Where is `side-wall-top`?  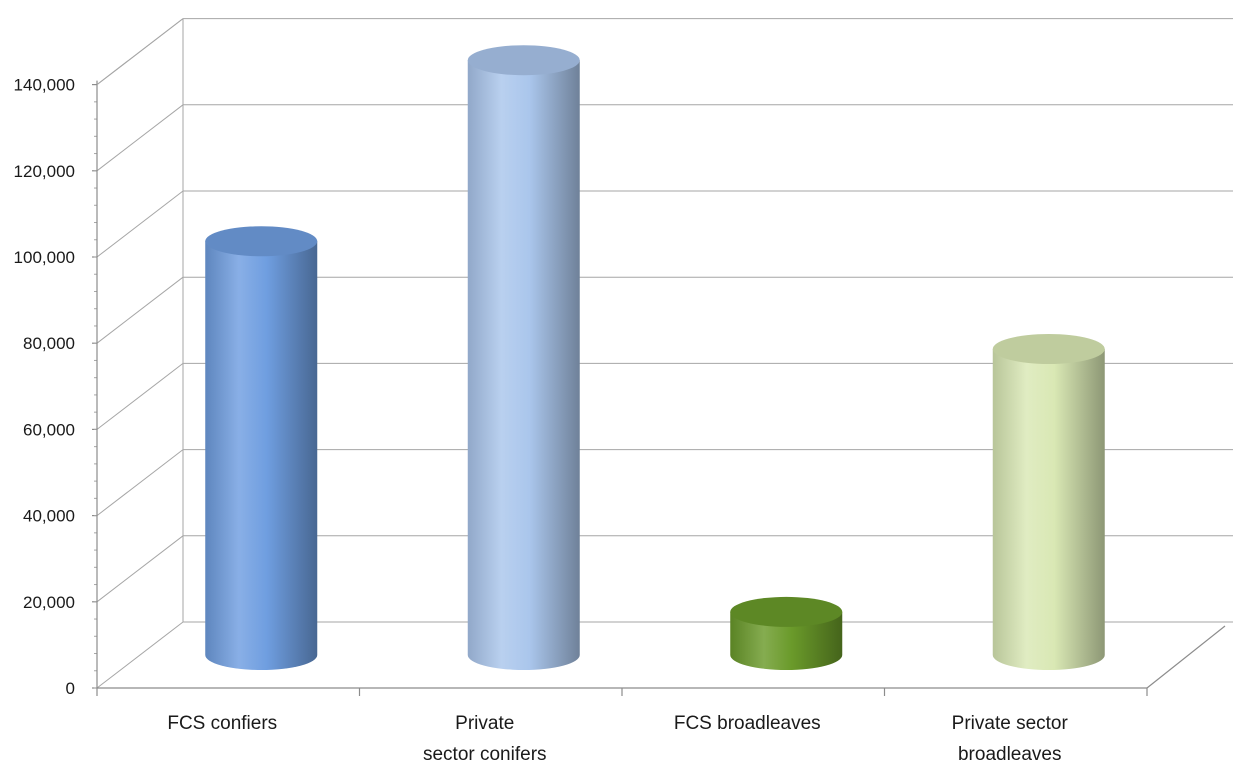 side-wall-top is located at coordinates (140, 51).